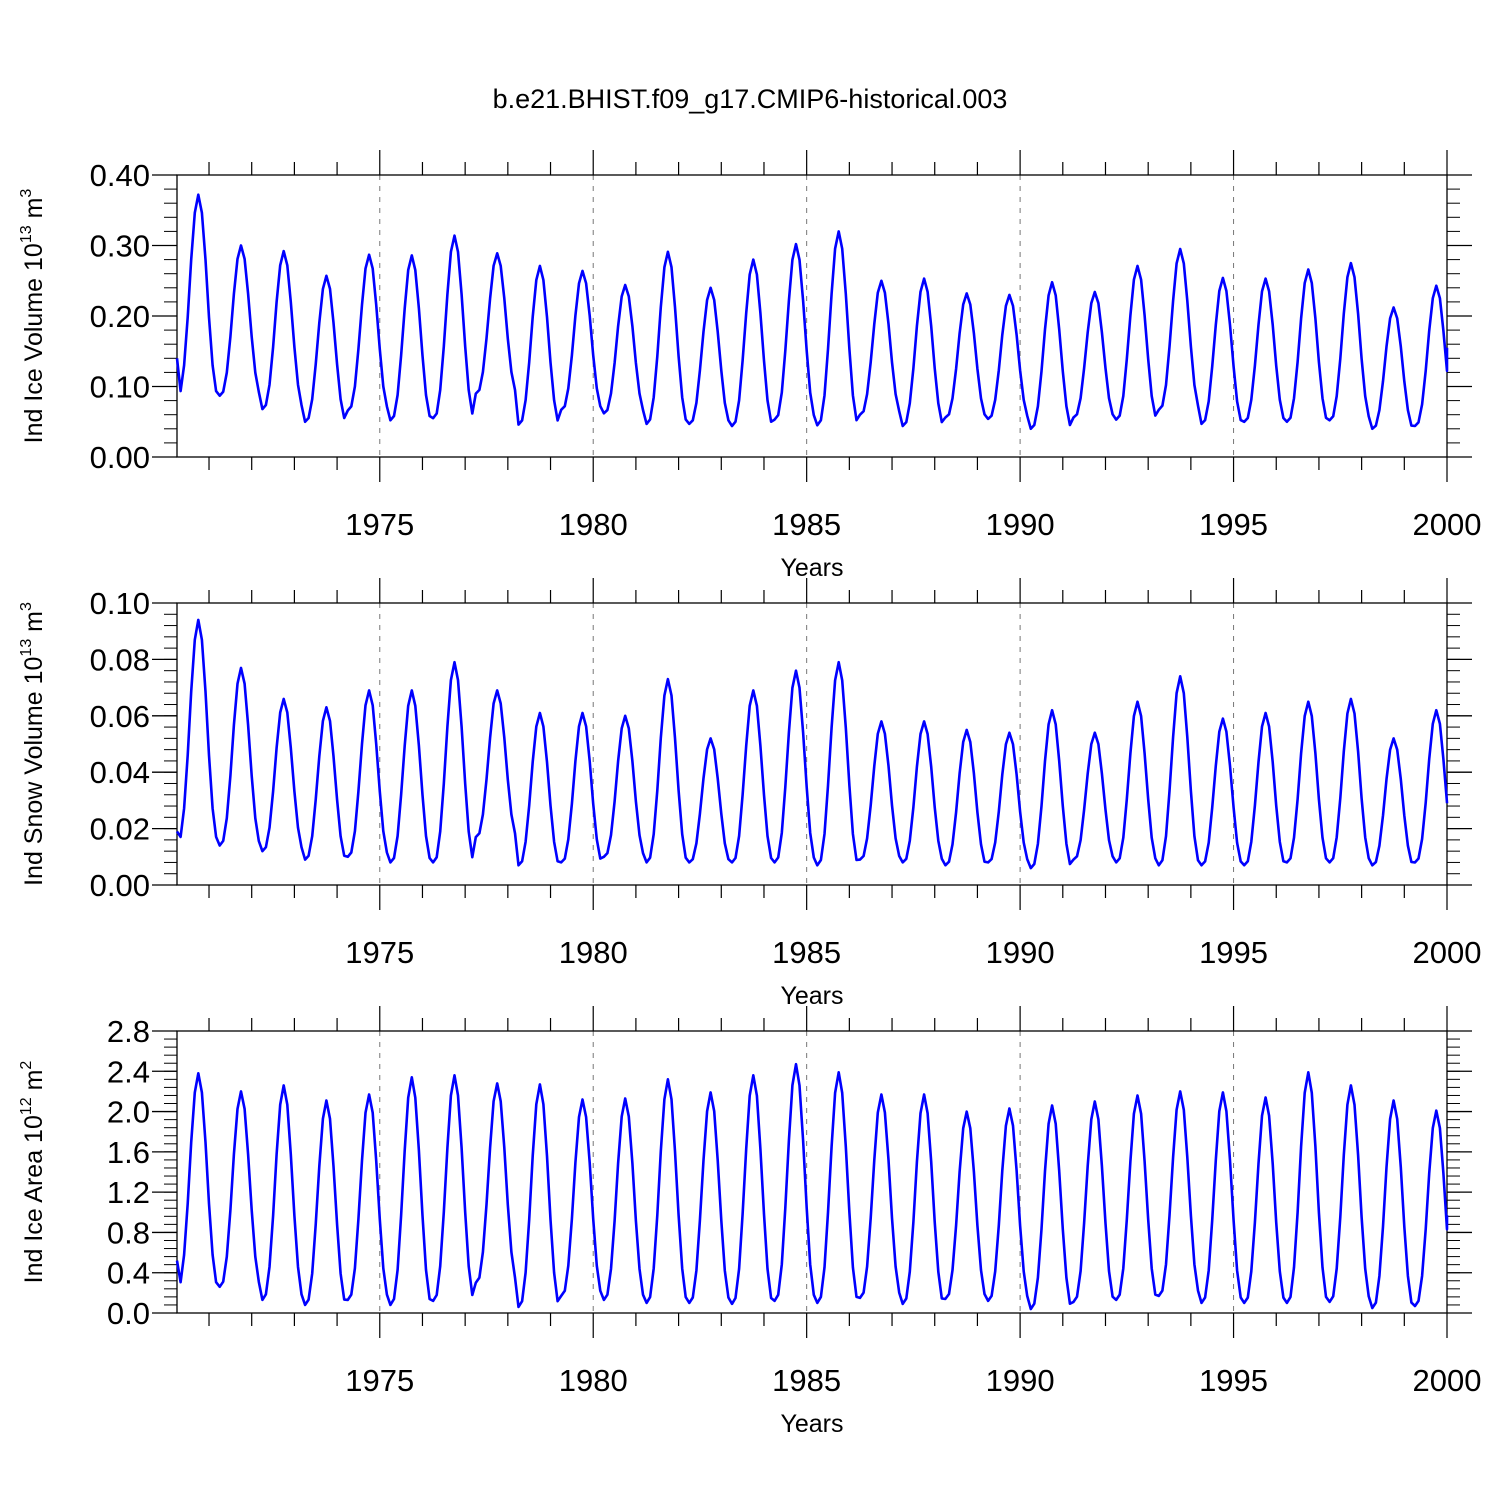 This screenshot has height=1500, width=1500. I want to click on y-tick-label: 0.06, so click(120, 716).